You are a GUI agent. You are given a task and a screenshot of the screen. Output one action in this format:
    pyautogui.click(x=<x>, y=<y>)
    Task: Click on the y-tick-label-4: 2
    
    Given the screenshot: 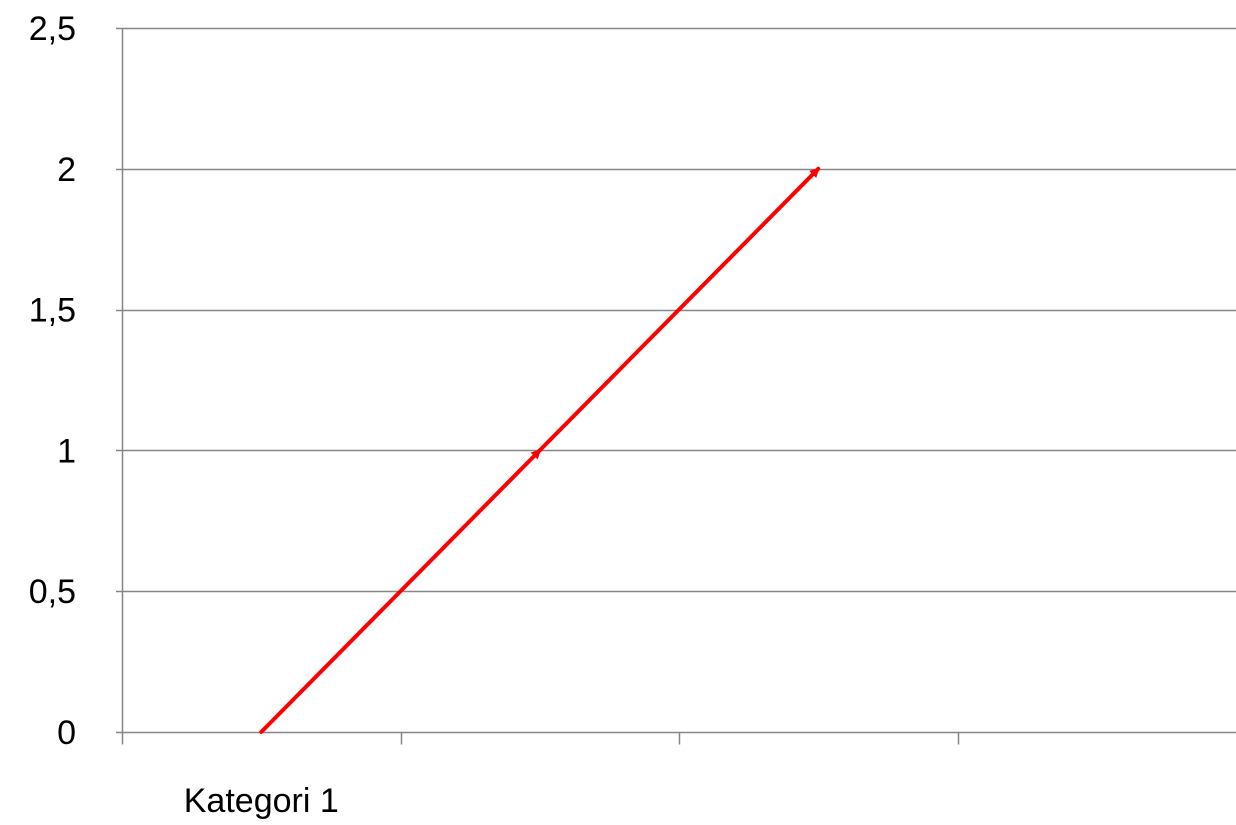 What is the action you would take?
    pyautogui.click(x=66, y=170)
    